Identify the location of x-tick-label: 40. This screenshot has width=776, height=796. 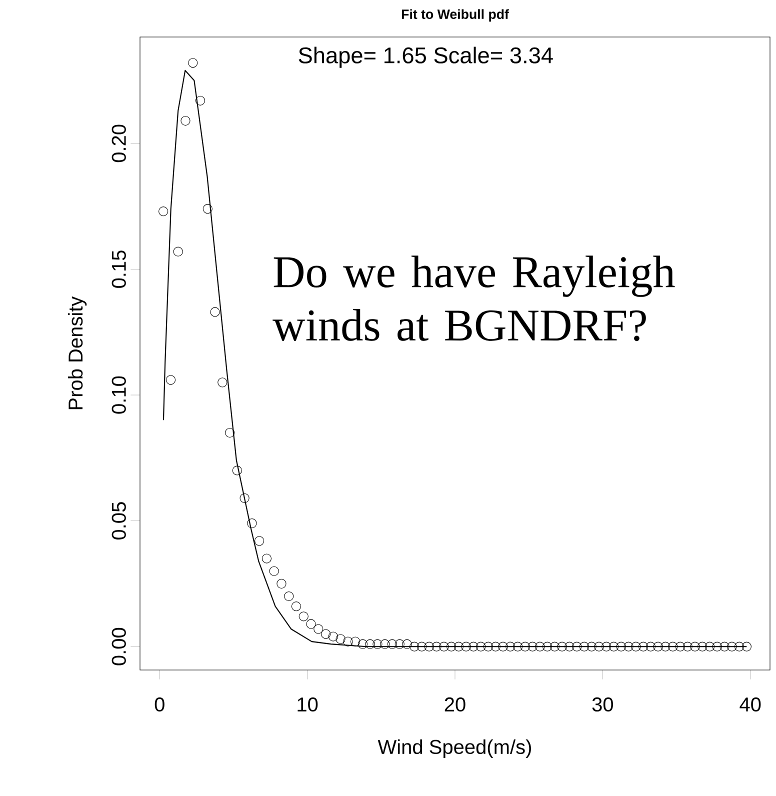
(750, 704).